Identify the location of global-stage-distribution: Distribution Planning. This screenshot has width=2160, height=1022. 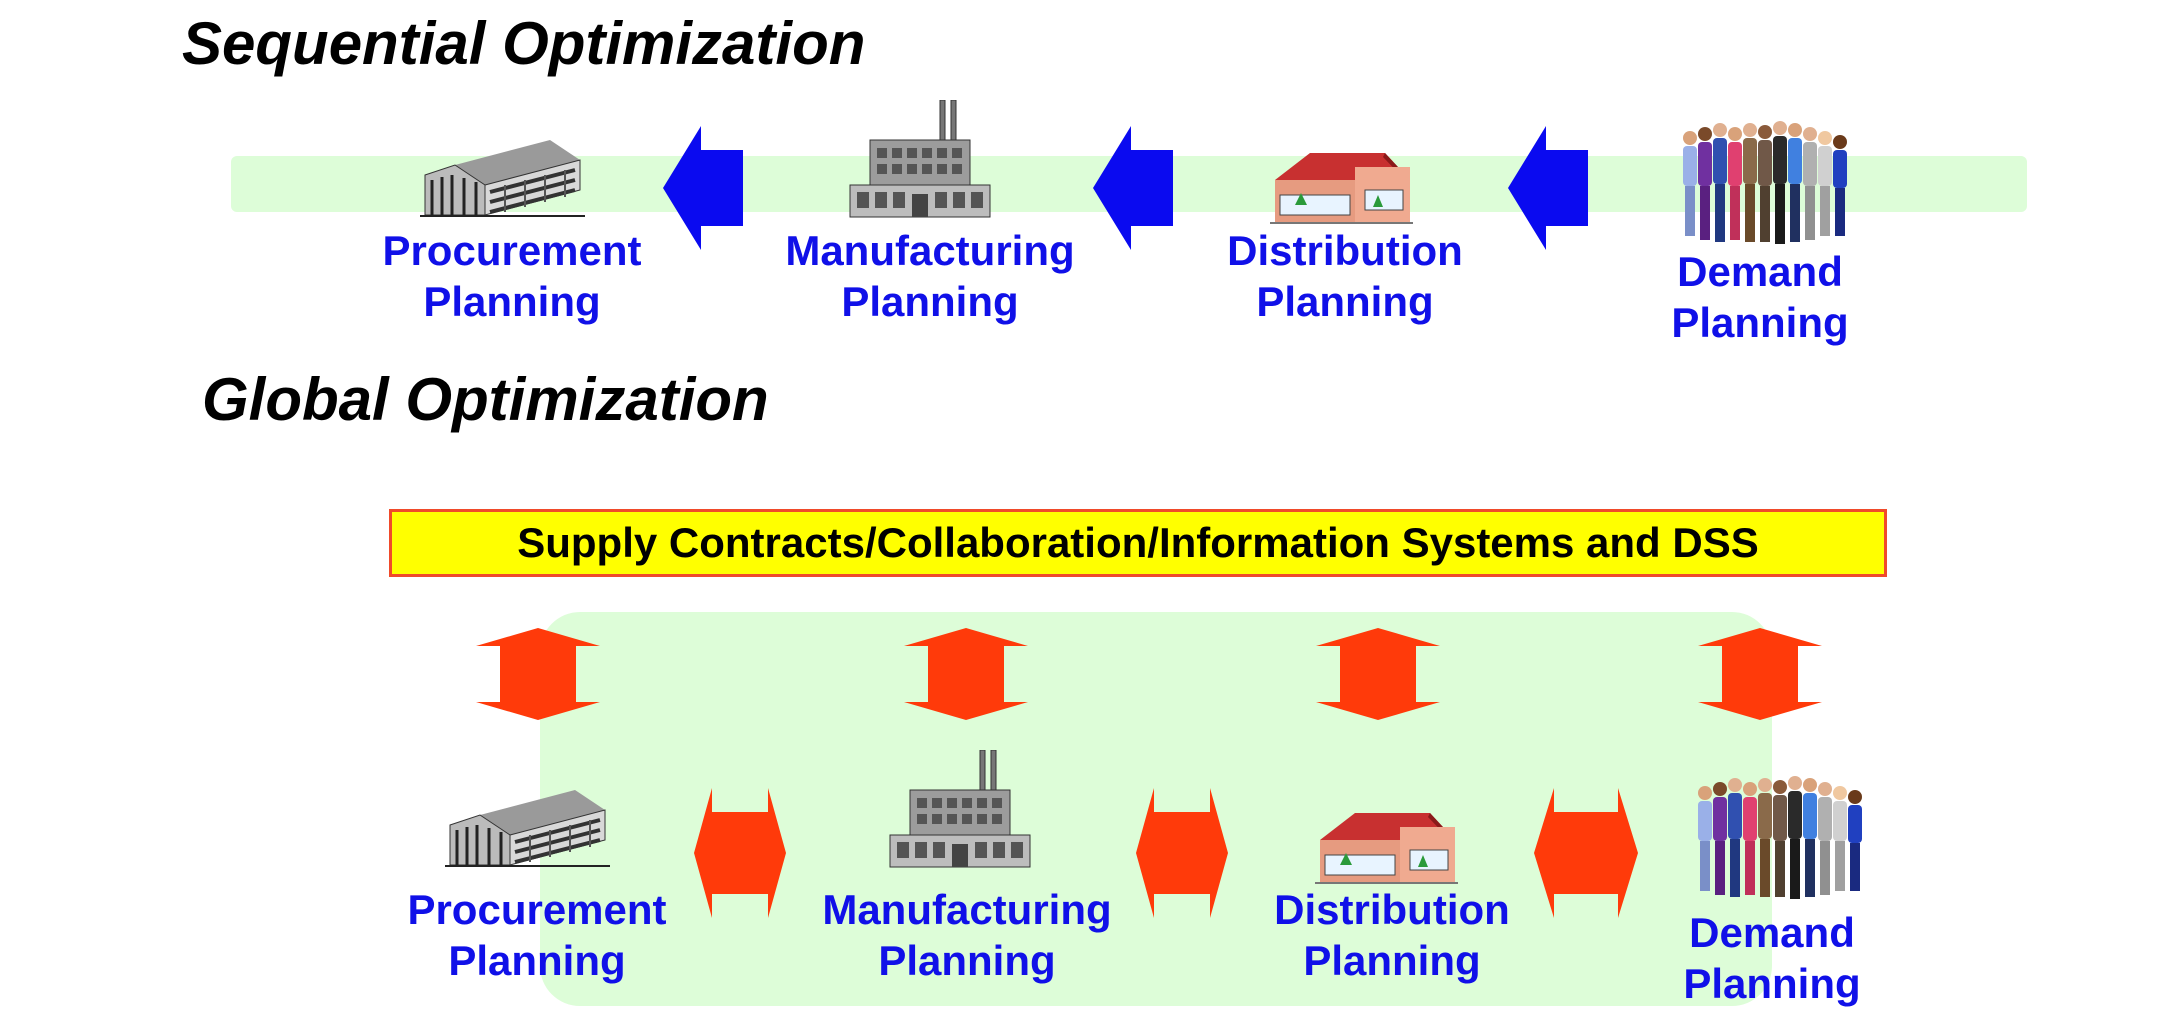
(1392, 935).